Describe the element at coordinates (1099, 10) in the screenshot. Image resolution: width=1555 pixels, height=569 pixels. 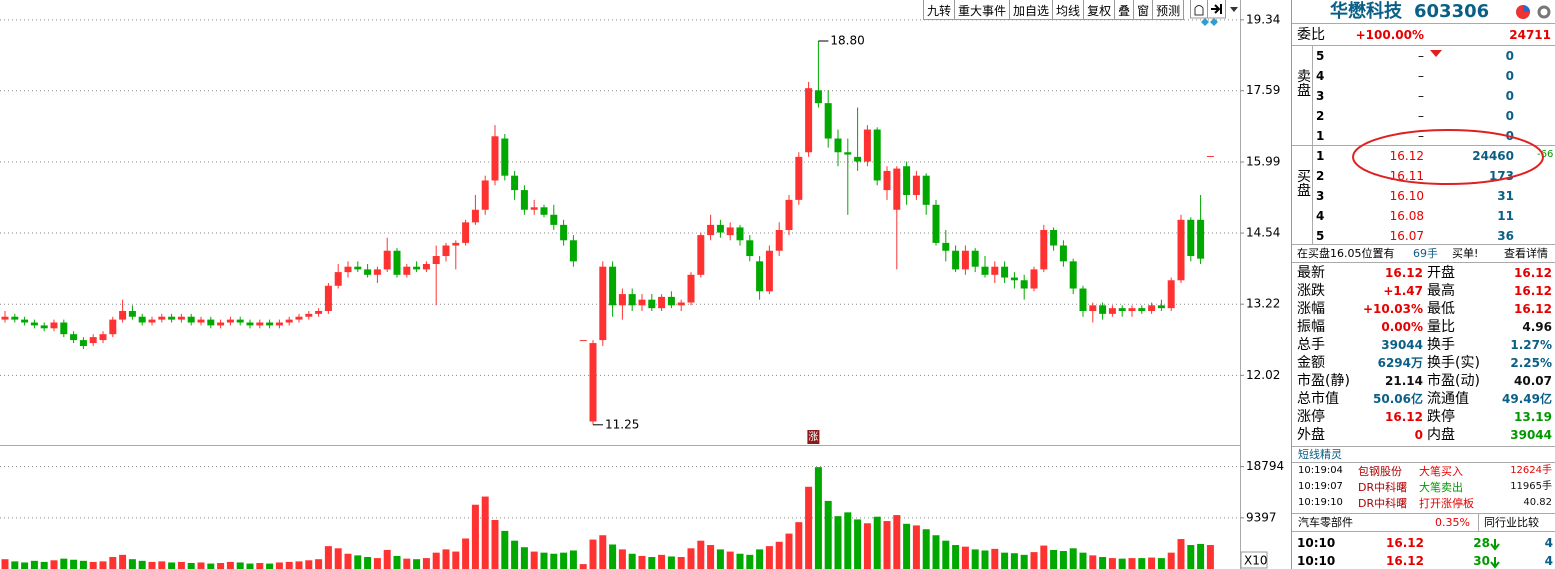
I see `toolbar-button: 复权` at that location.